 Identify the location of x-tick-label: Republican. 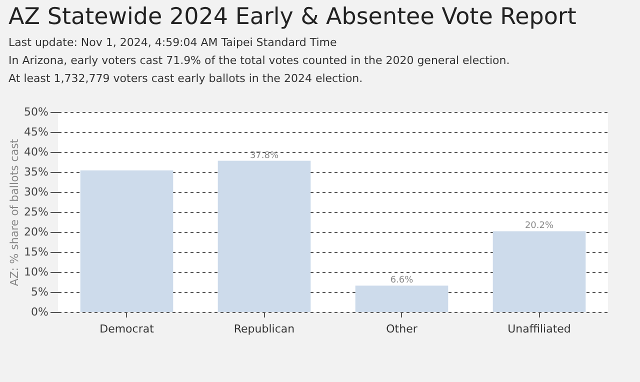
(264, 329).